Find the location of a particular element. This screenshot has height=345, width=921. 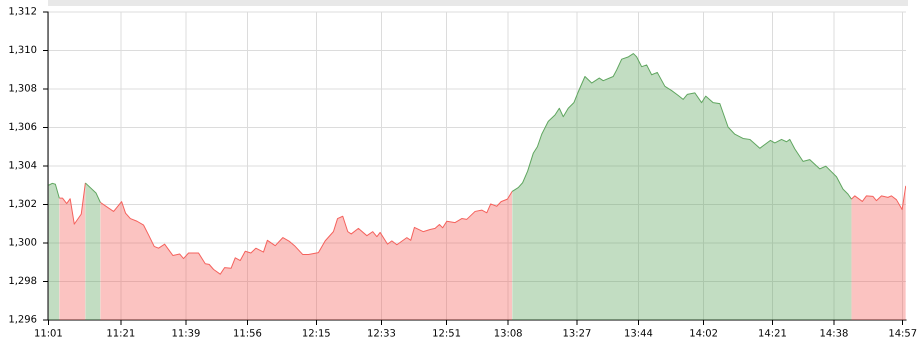

y-tick-label: 1,312 is located at coordinates (22, 12).